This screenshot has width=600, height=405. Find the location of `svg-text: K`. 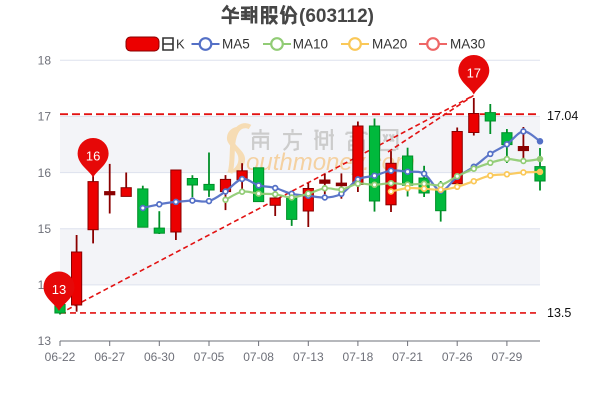

svg-text: K is located at coordinates (180, 44).